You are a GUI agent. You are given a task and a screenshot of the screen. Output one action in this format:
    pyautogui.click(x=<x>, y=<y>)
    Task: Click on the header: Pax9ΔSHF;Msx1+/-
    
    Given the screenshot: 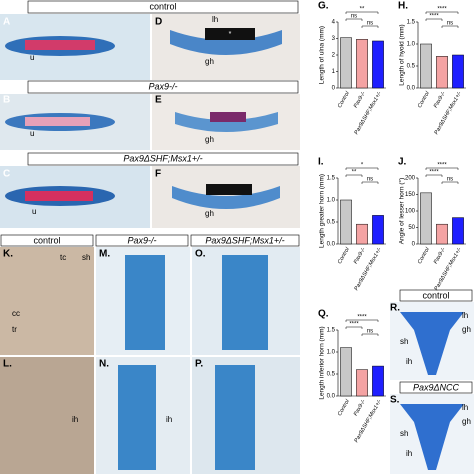 What is the action you would take?
    pyautogui.click(x=162, y=158)
    